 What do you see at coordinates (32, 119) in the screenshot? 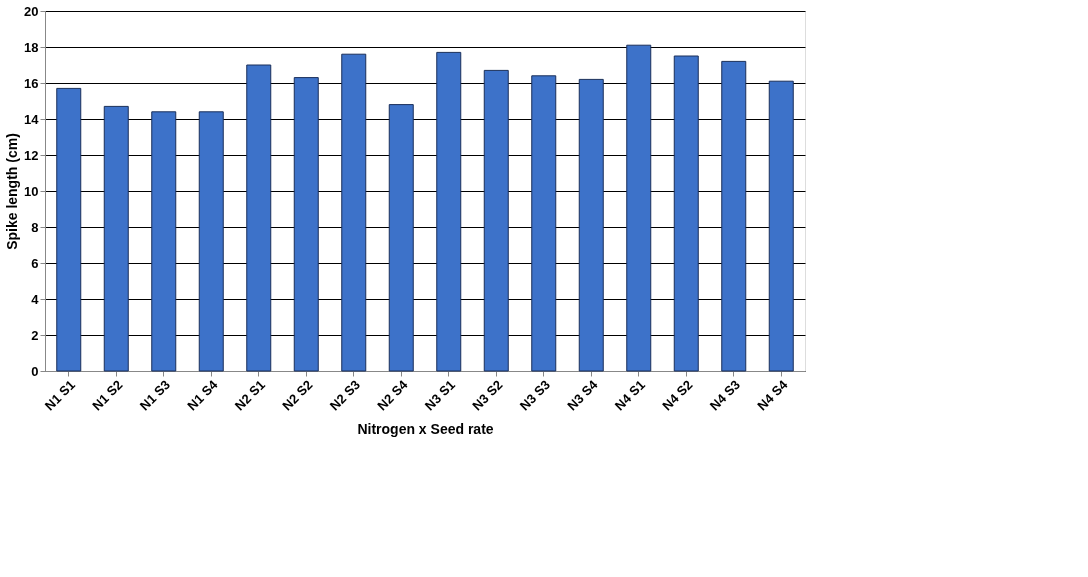
I see `y-tick-label: 14` at bounding box center [32, 119].